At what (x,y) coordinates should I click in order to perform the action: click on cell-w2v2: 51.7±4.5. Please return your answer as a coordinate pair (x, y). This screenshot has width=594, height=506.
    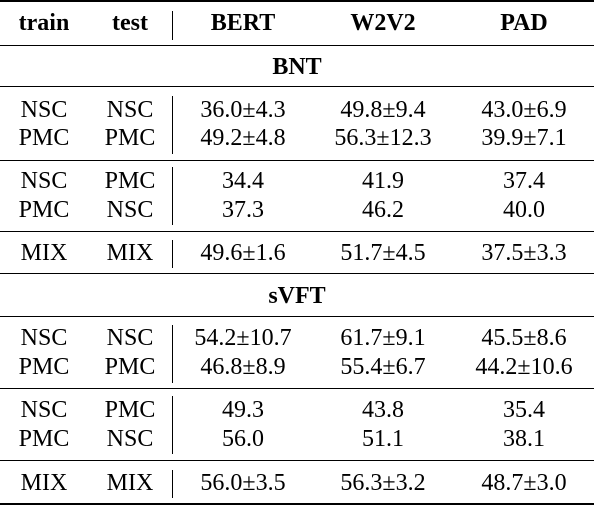
    Looking at the image, I should click on (383, 253).